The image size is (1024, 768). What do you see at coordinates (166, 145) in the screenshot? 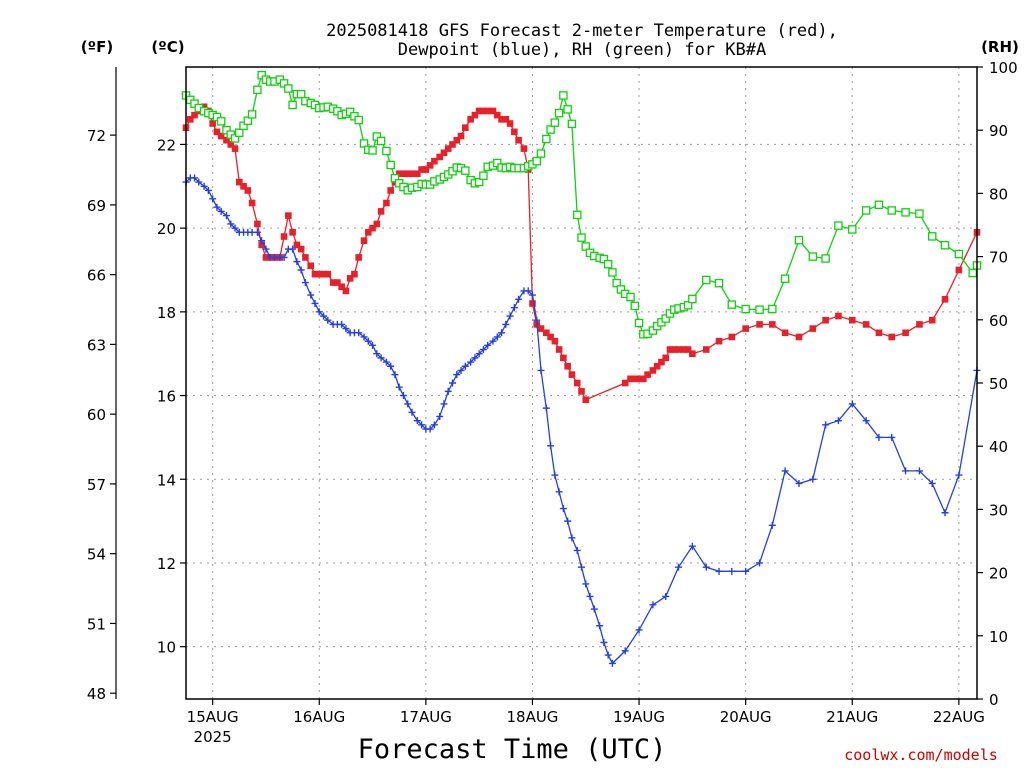
I see `y-tick-label-celsius: 22` at bounding box center [166, 145].